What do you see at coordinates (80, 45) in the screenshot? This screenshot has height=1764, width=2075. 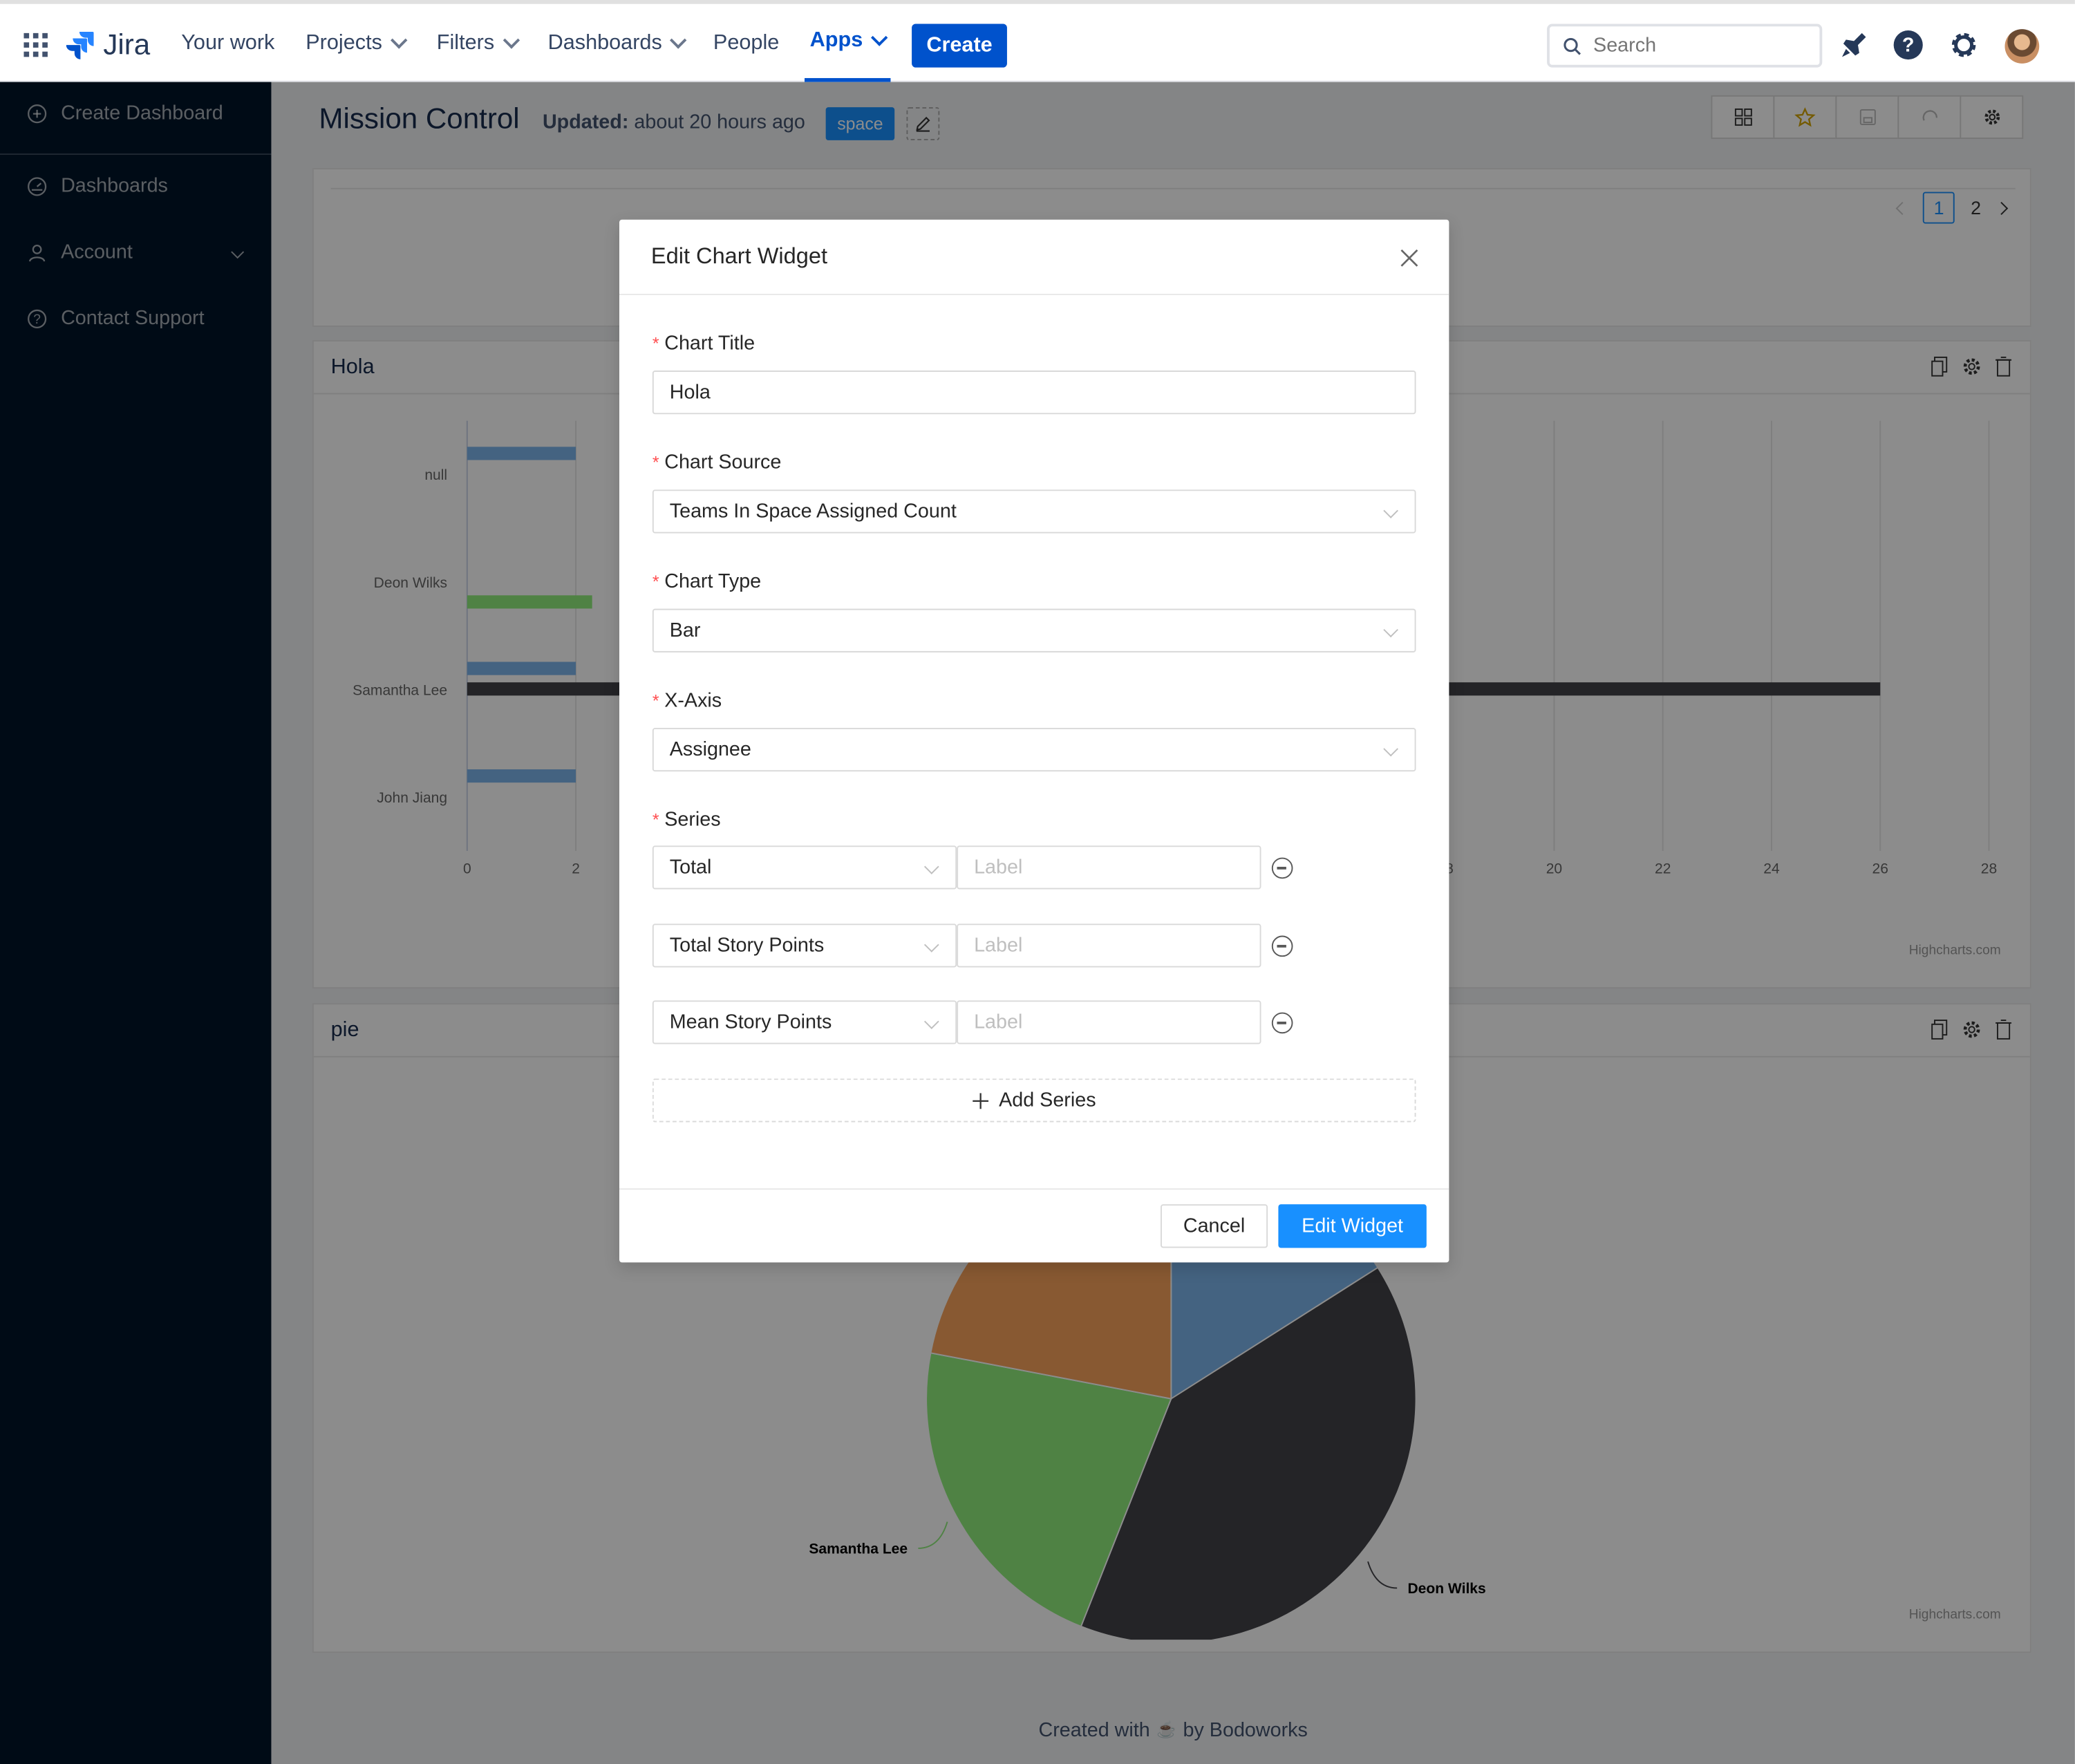 I see `jira-logo-icon` at bounding box center [80, 45].